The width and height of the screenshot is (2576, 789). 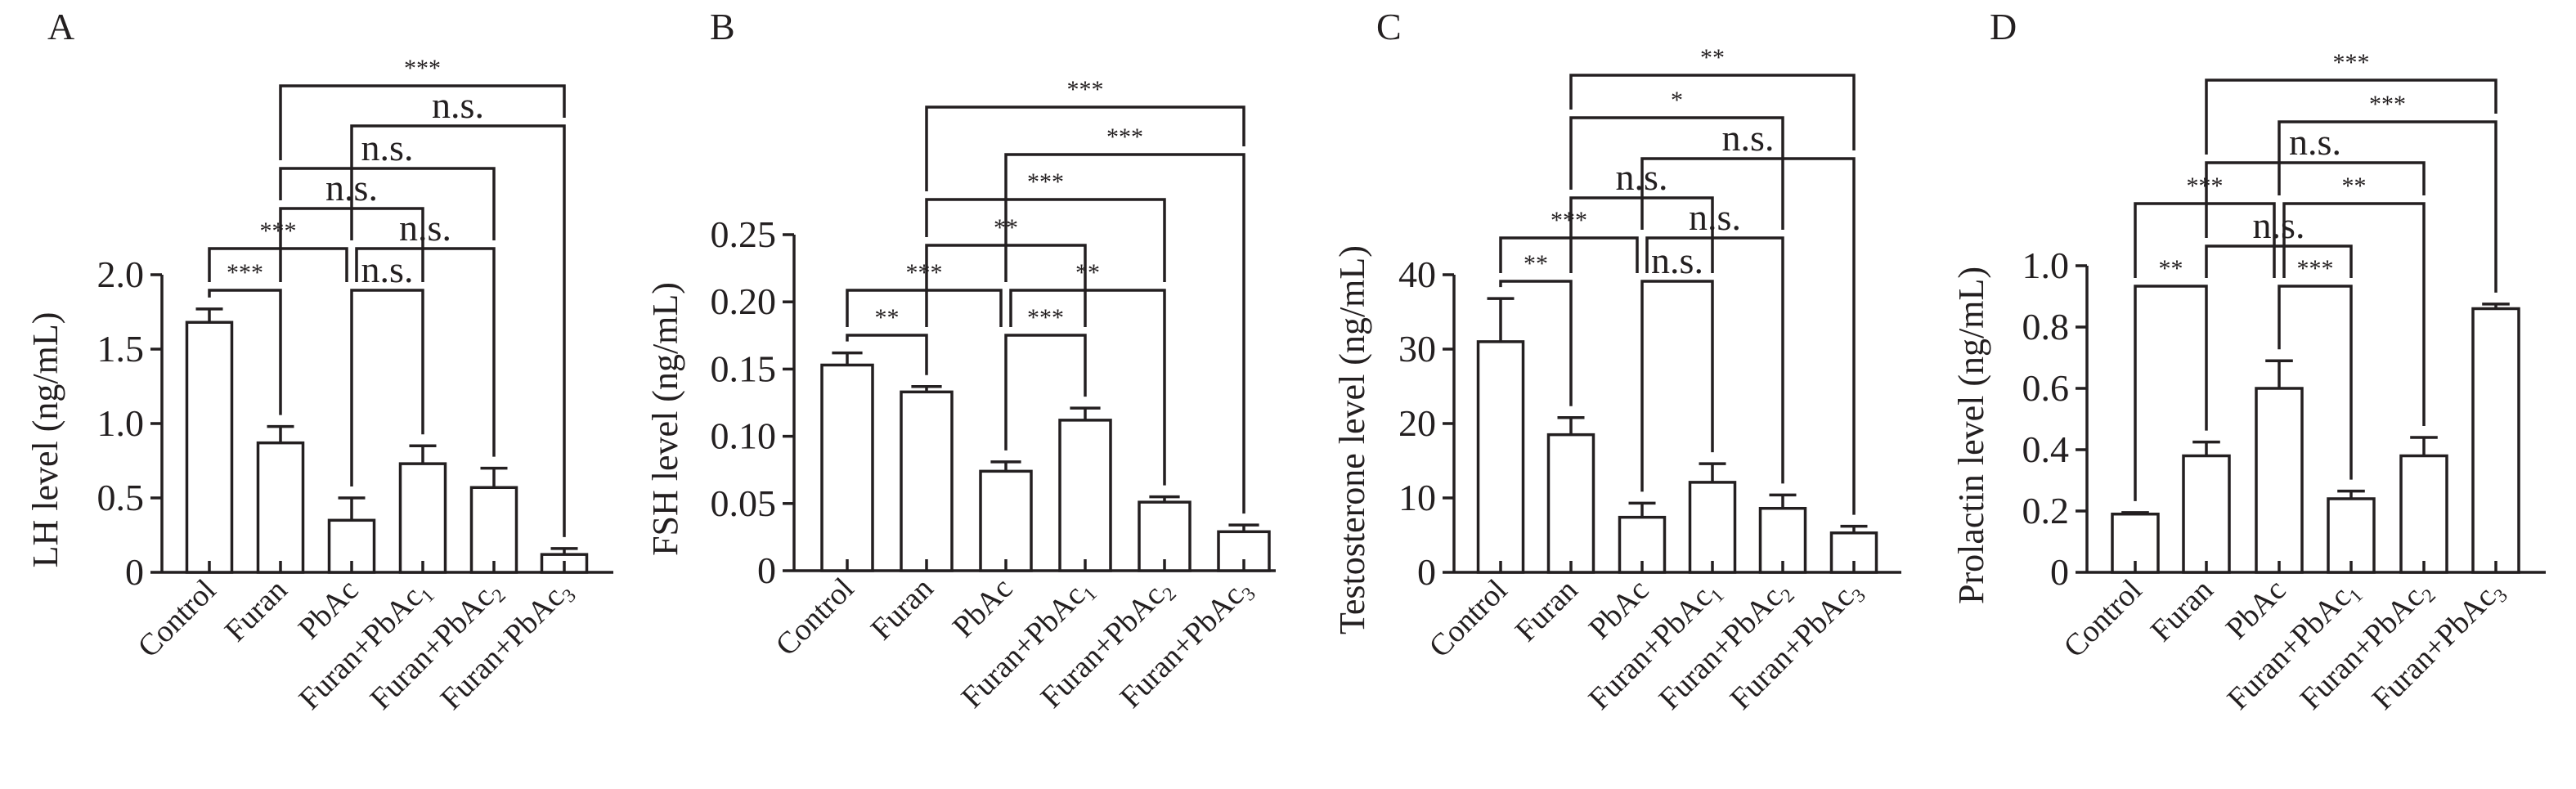 What do you see at coordinates (2046, 326) in the screenshot?
I see `y-tick-label: 0.8` at bounding box center [2046, 326].